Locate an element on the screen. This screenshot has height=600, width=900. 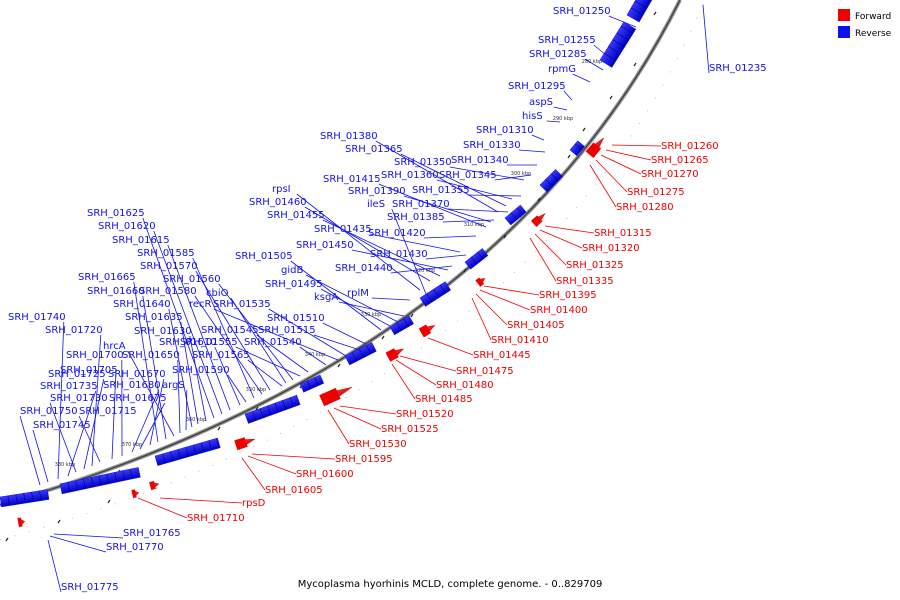
gene-label-gidb: gidB is located at coordinates (292, 270).